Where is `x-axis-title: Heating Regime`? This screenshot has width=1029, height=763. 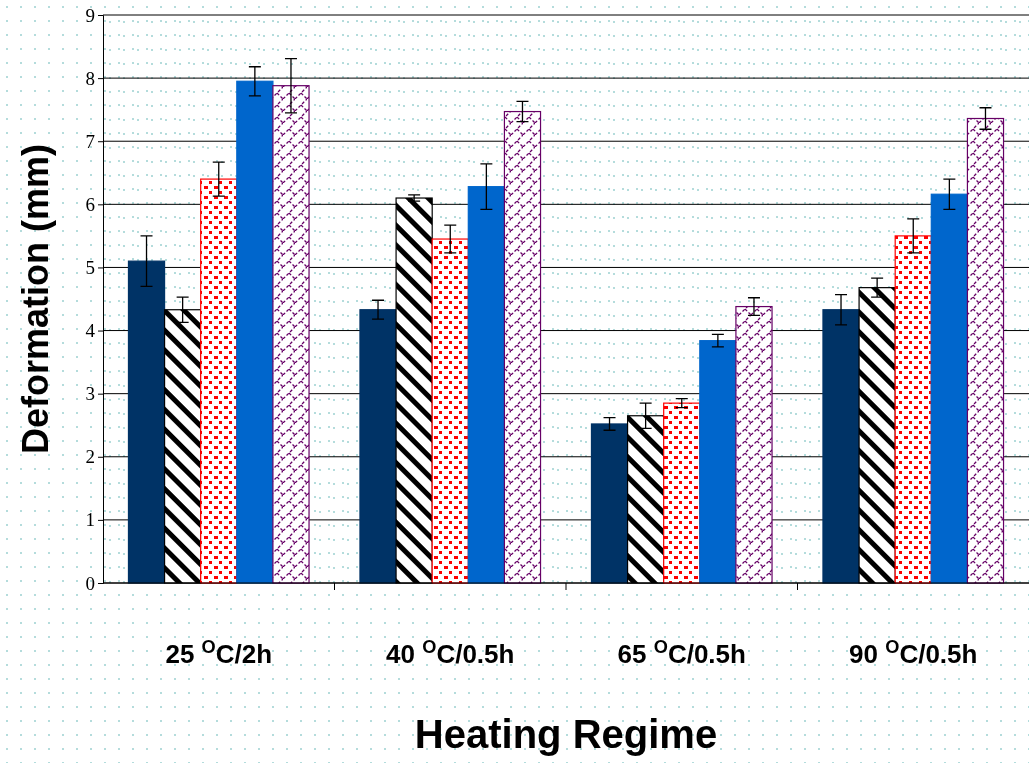
x-axis-title: Heating Regime is located at coordinates (566, 734).